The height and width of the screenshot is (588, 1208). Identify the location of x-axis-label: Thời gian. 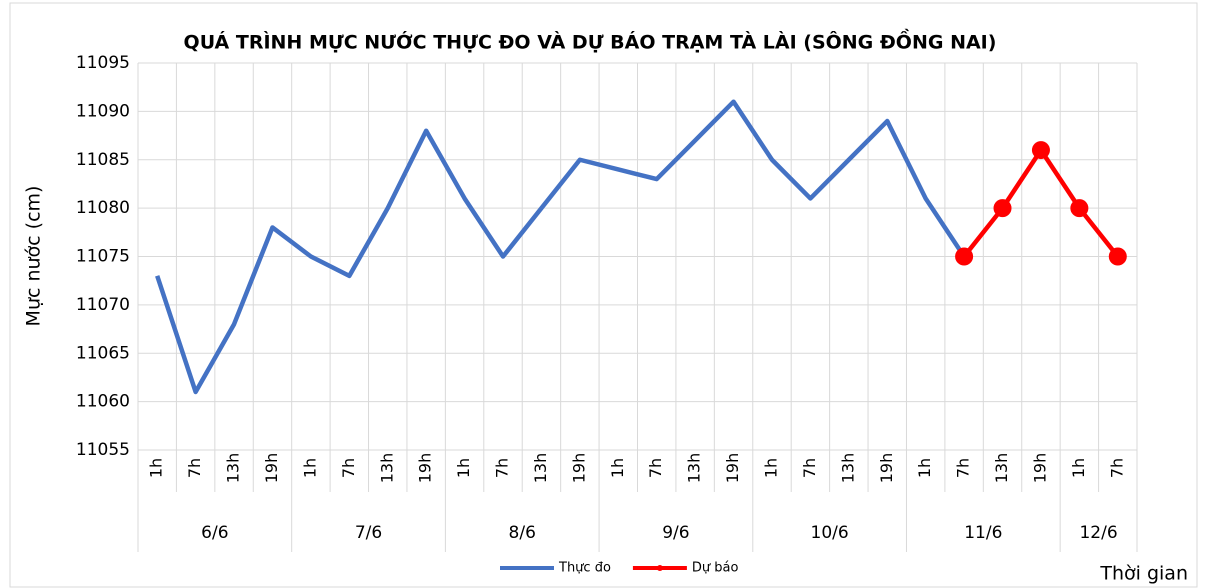
(1143, 574).